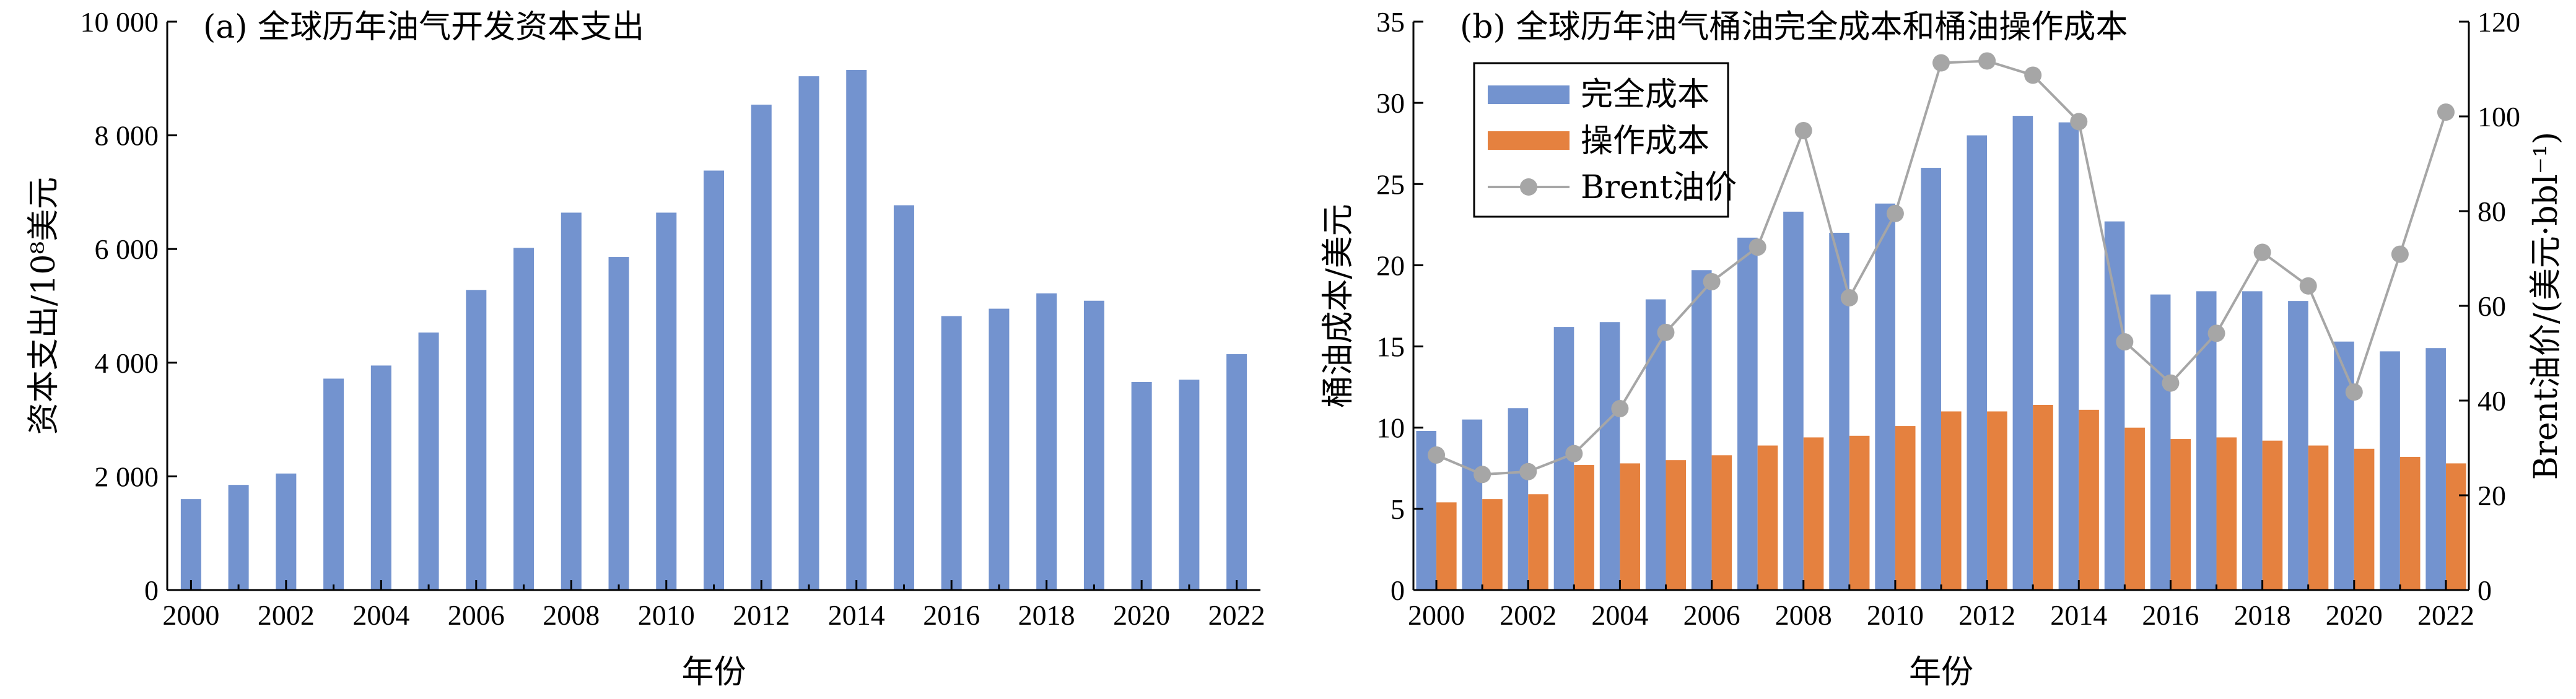  I want to click on chart-a-x-tick-label: 2014, so click(856, 615).